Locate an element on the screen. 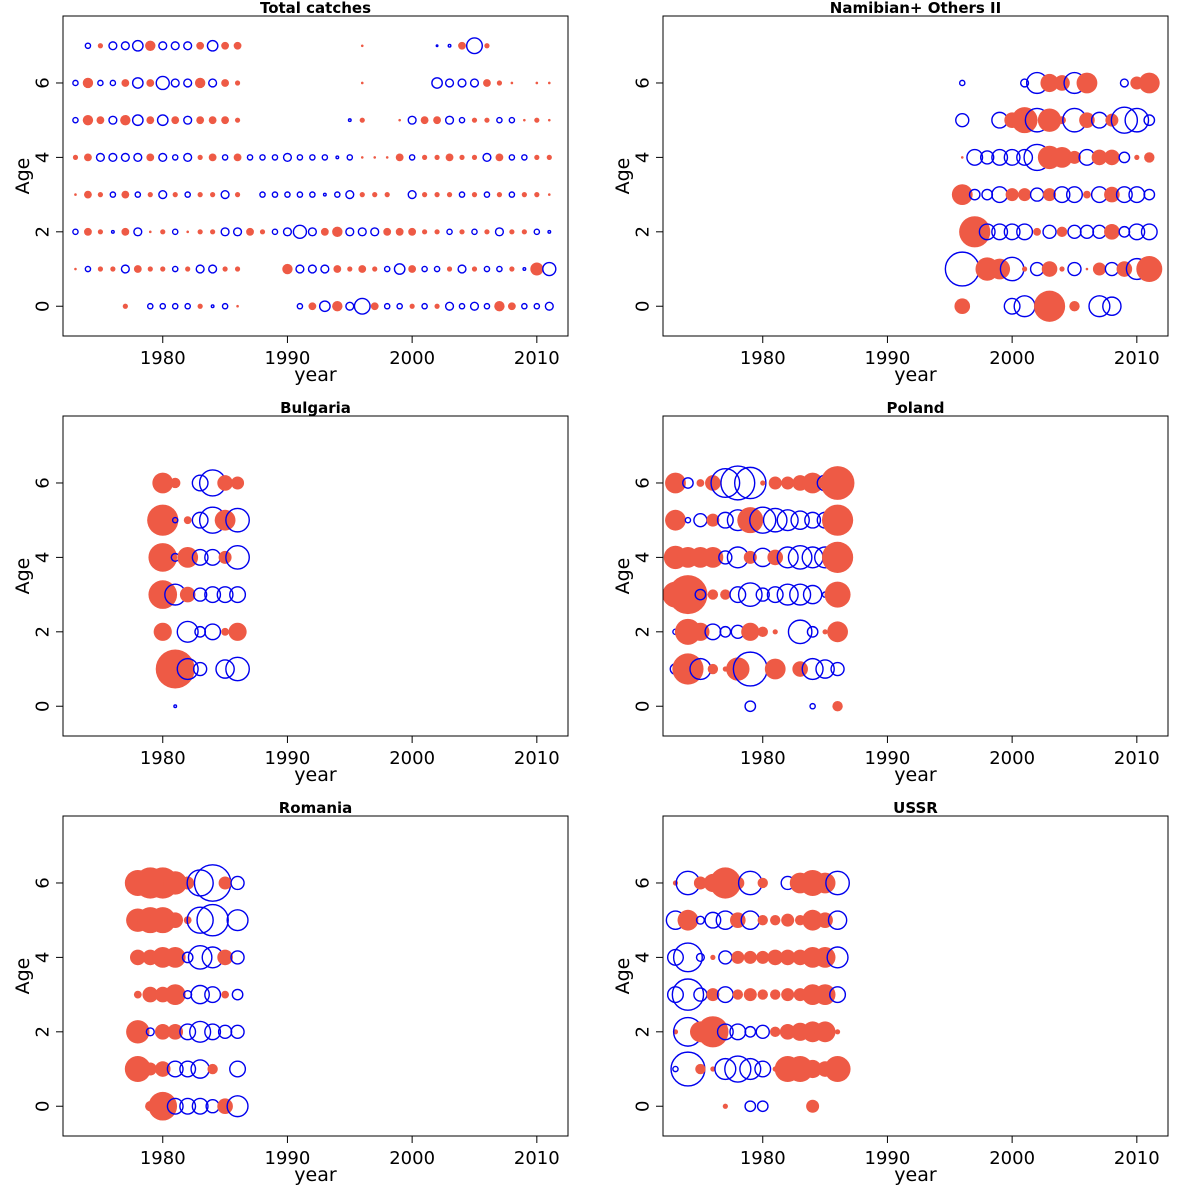 Image resolution: width=1200 pixels, height=1200 pixels. y-tick-label: 0 is located at coordinates (643, 706).